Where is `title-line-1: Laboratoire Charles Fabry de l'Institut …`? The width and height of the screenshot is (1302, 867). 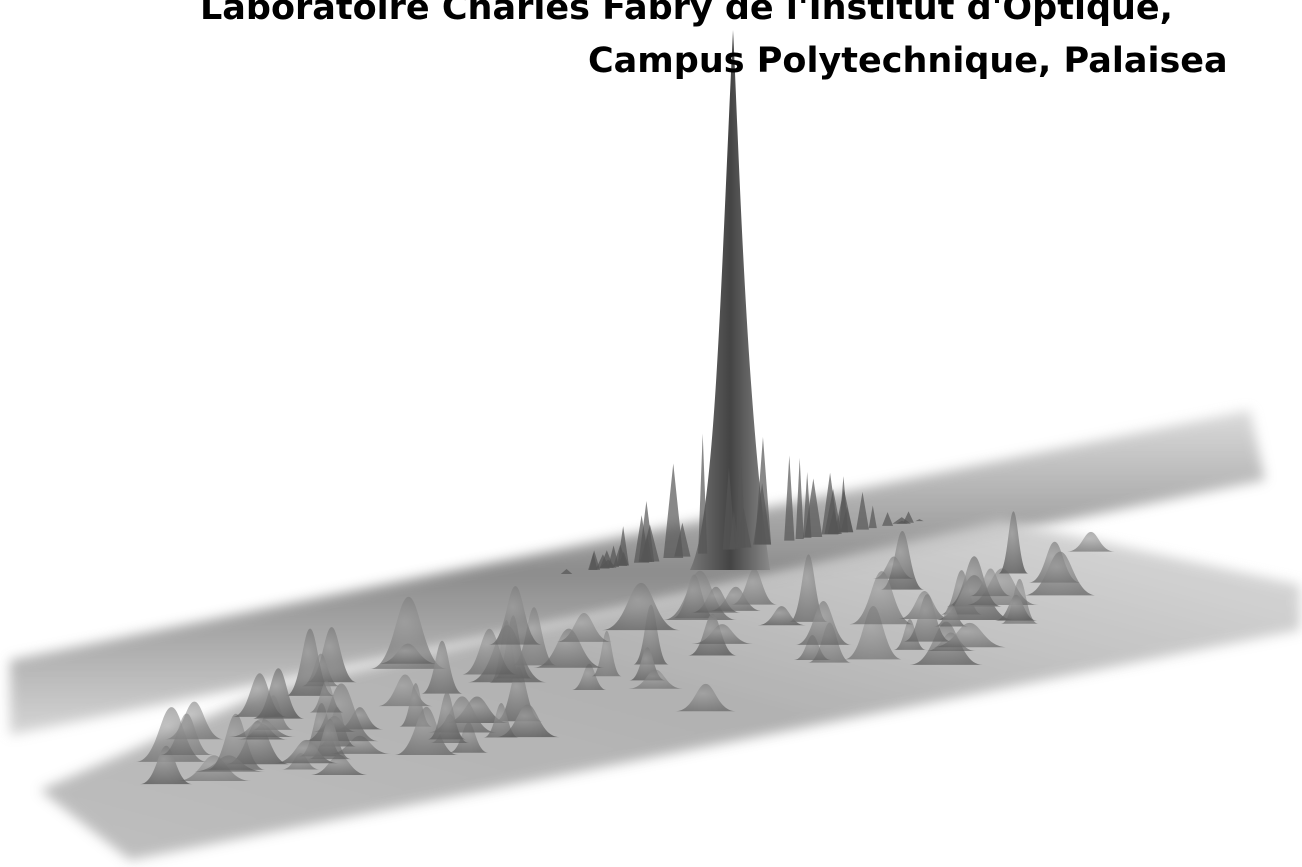
title-line-1: Laboratoire Charles Fabry de l'Institut … is located at coordinates (686, 14).